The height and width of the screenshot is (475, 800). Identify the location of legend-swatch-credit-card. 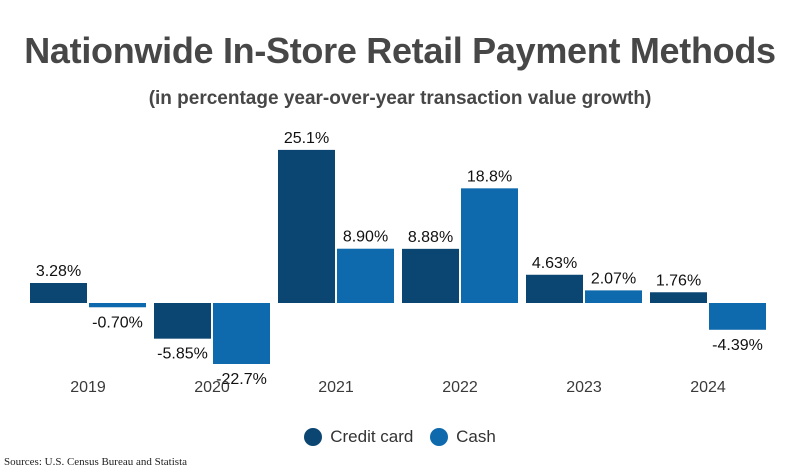
(313, 437).